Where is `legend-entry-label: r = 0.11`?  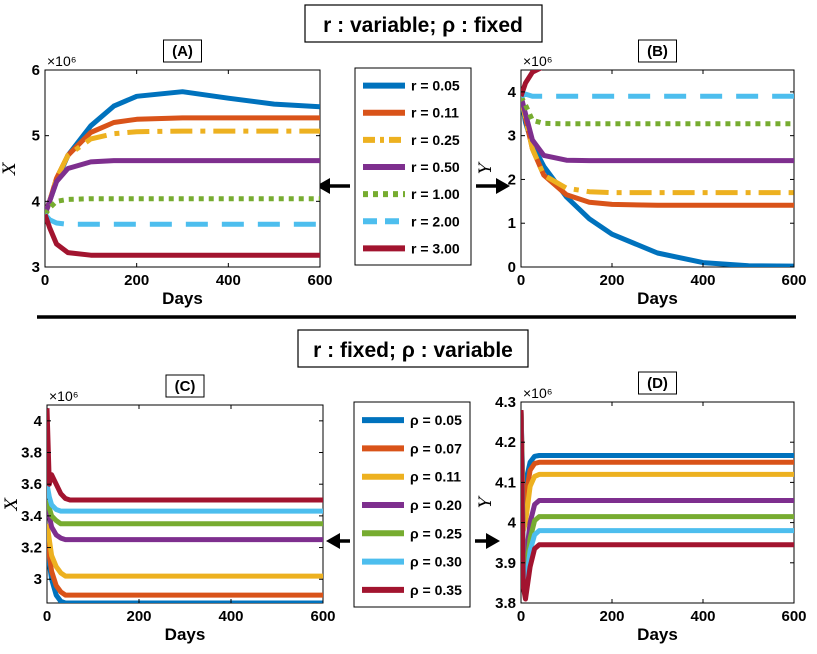 legend-entry-label: r = 0.11 is located at coordinates (435, 113).